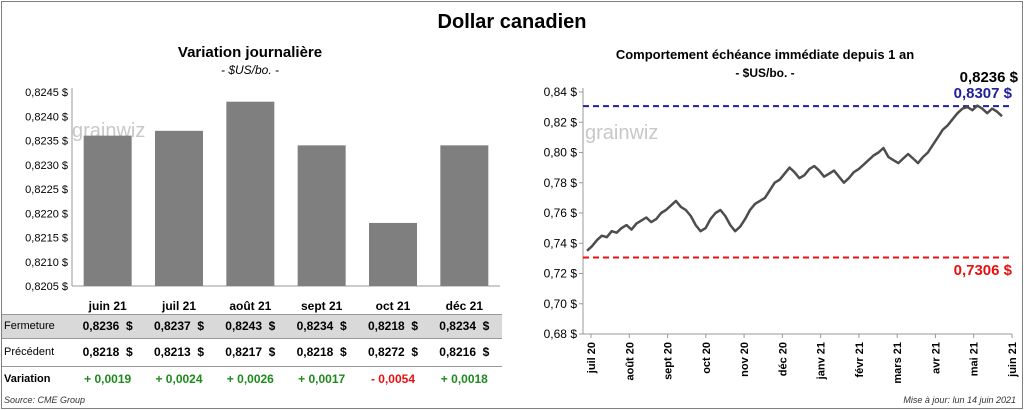  Describe the element at coordinates (250, 70) in the screenshot. I see `left-chart-subtitle: - $US/bo. -` at that location.